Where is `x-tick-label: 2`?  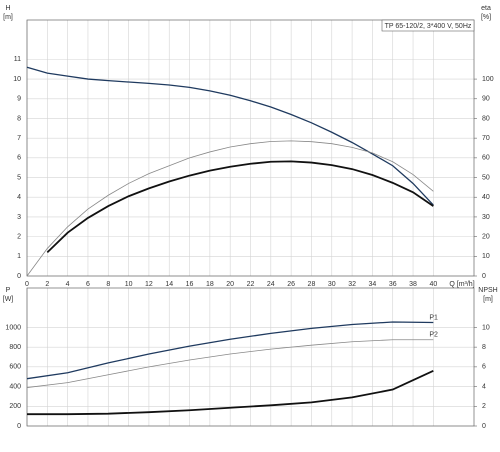 x-tick-label: 2 is located at coordinates (47, 284).